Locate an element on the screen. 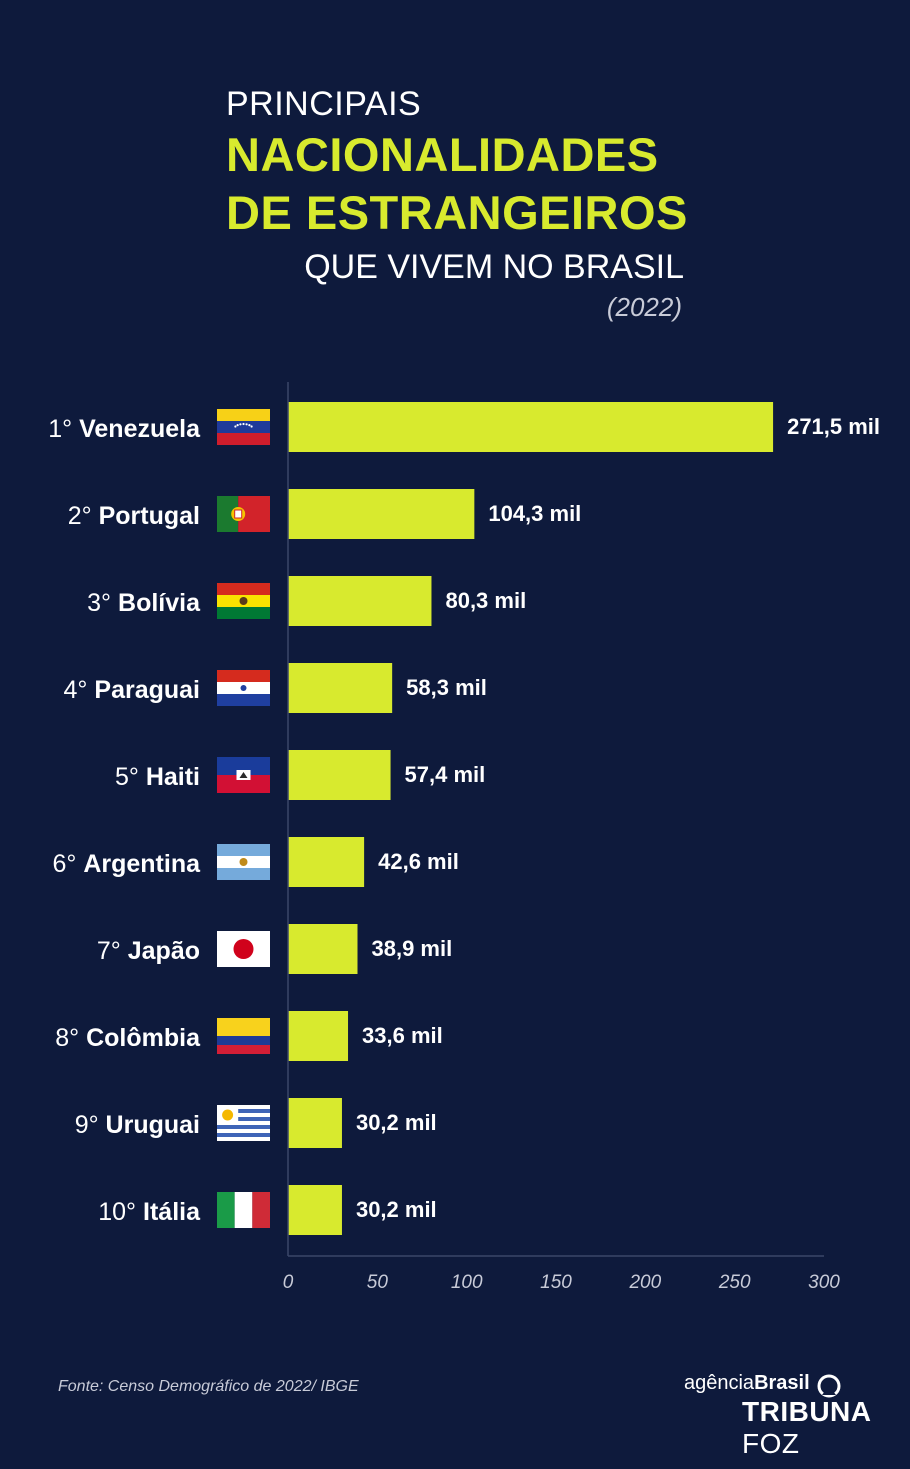 This screenshot has height=1469, width=910. country-label: Bolívia is located at coordinates (159, 603).